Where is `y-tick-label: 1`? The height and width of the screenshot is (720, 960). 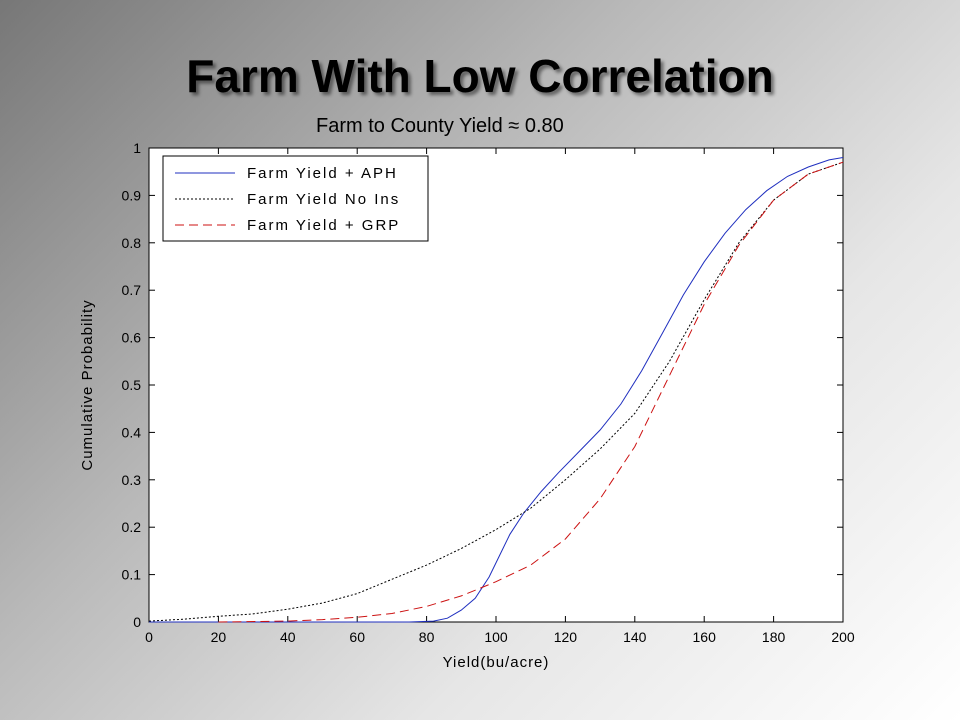 y-tick-label: 1 is located at coordinates (137, 148).